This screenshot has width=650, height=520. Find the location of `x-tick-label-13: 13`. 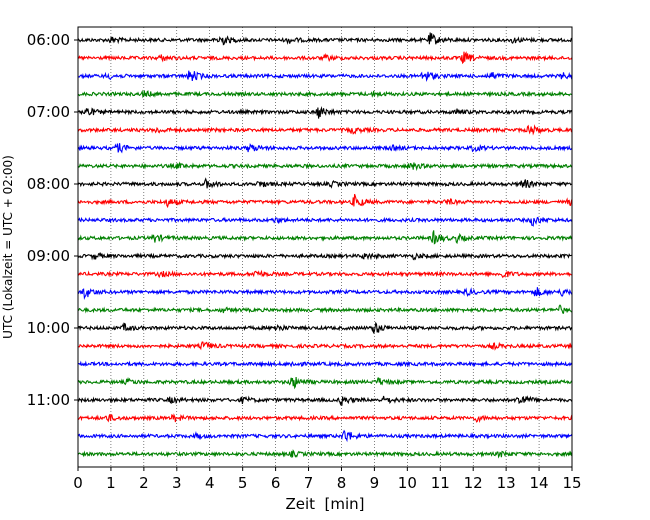

x-tick-label-13: 13 is located at coordinates (506, 483).